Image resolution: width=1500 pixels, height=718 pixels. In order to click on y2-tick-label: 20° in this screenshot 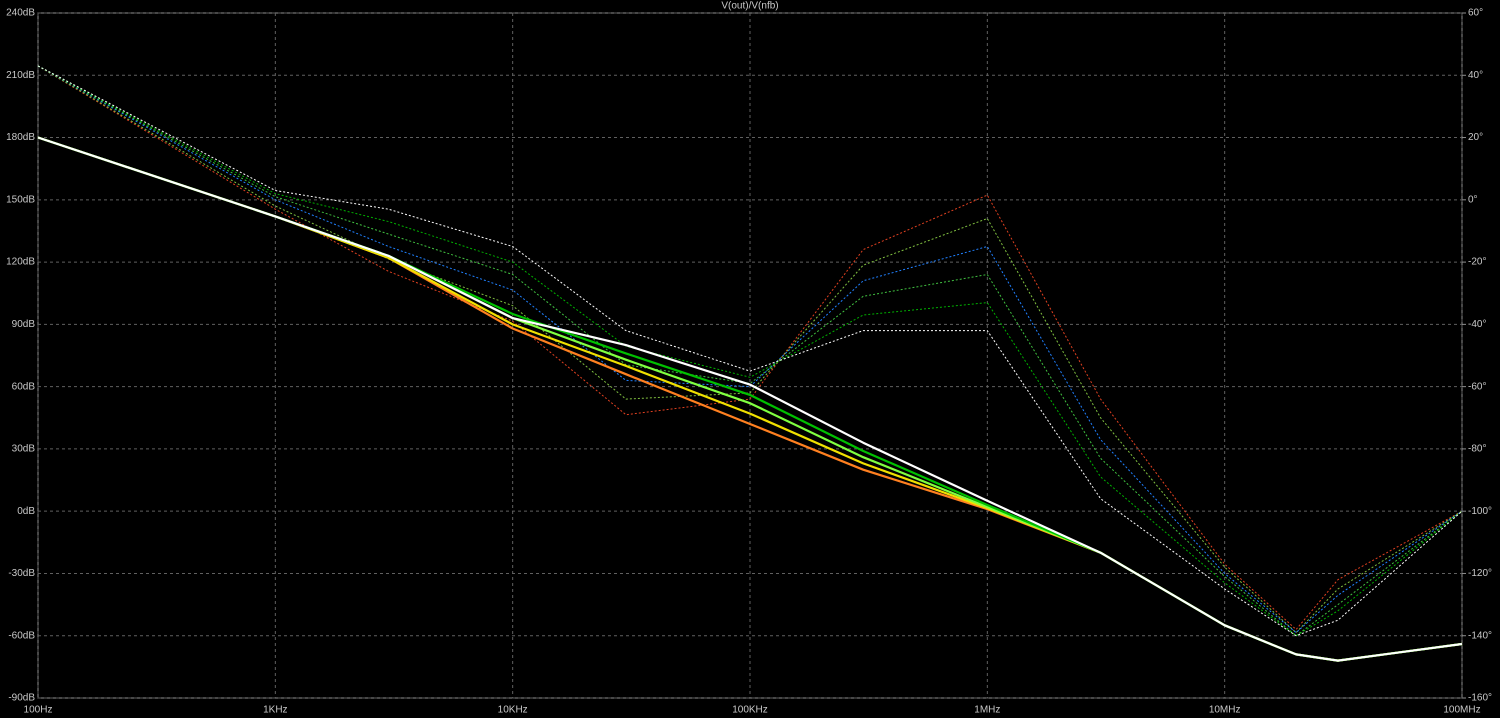, I will do `click(1475, 137)`.